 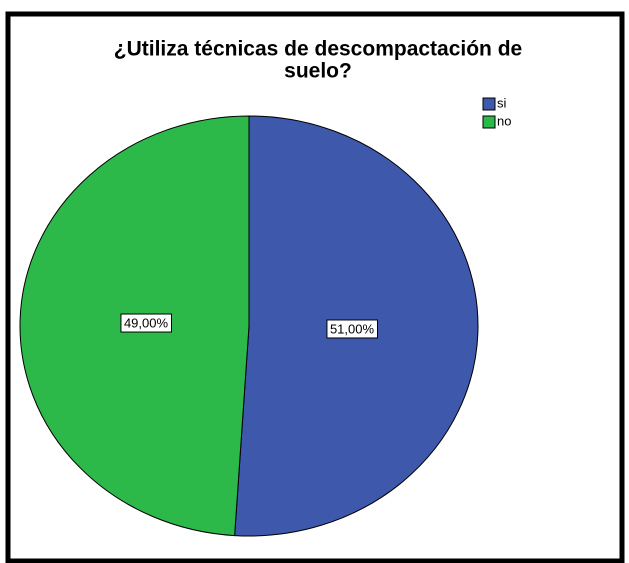 I want to click on chart-title: ¿Utiliza técnicas de descompactación de, so click(x=318, y=49).